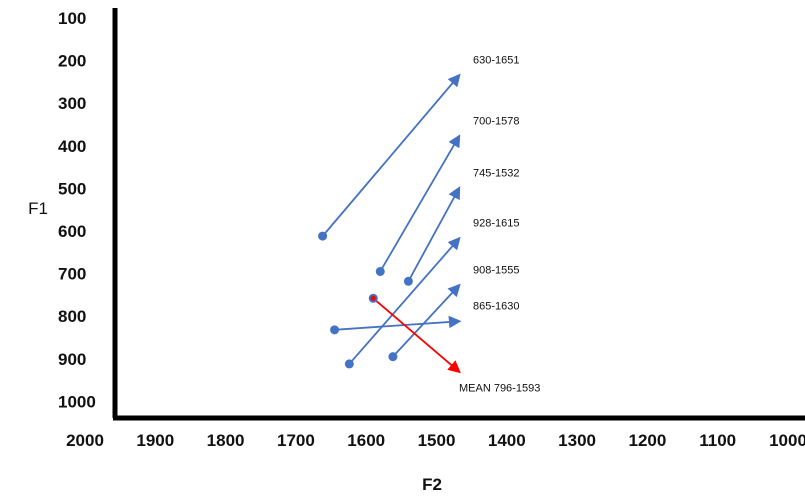 The height and width of the screenshot is (499, 805). I want to click on y-tick-label: 300, so click(72, 103).